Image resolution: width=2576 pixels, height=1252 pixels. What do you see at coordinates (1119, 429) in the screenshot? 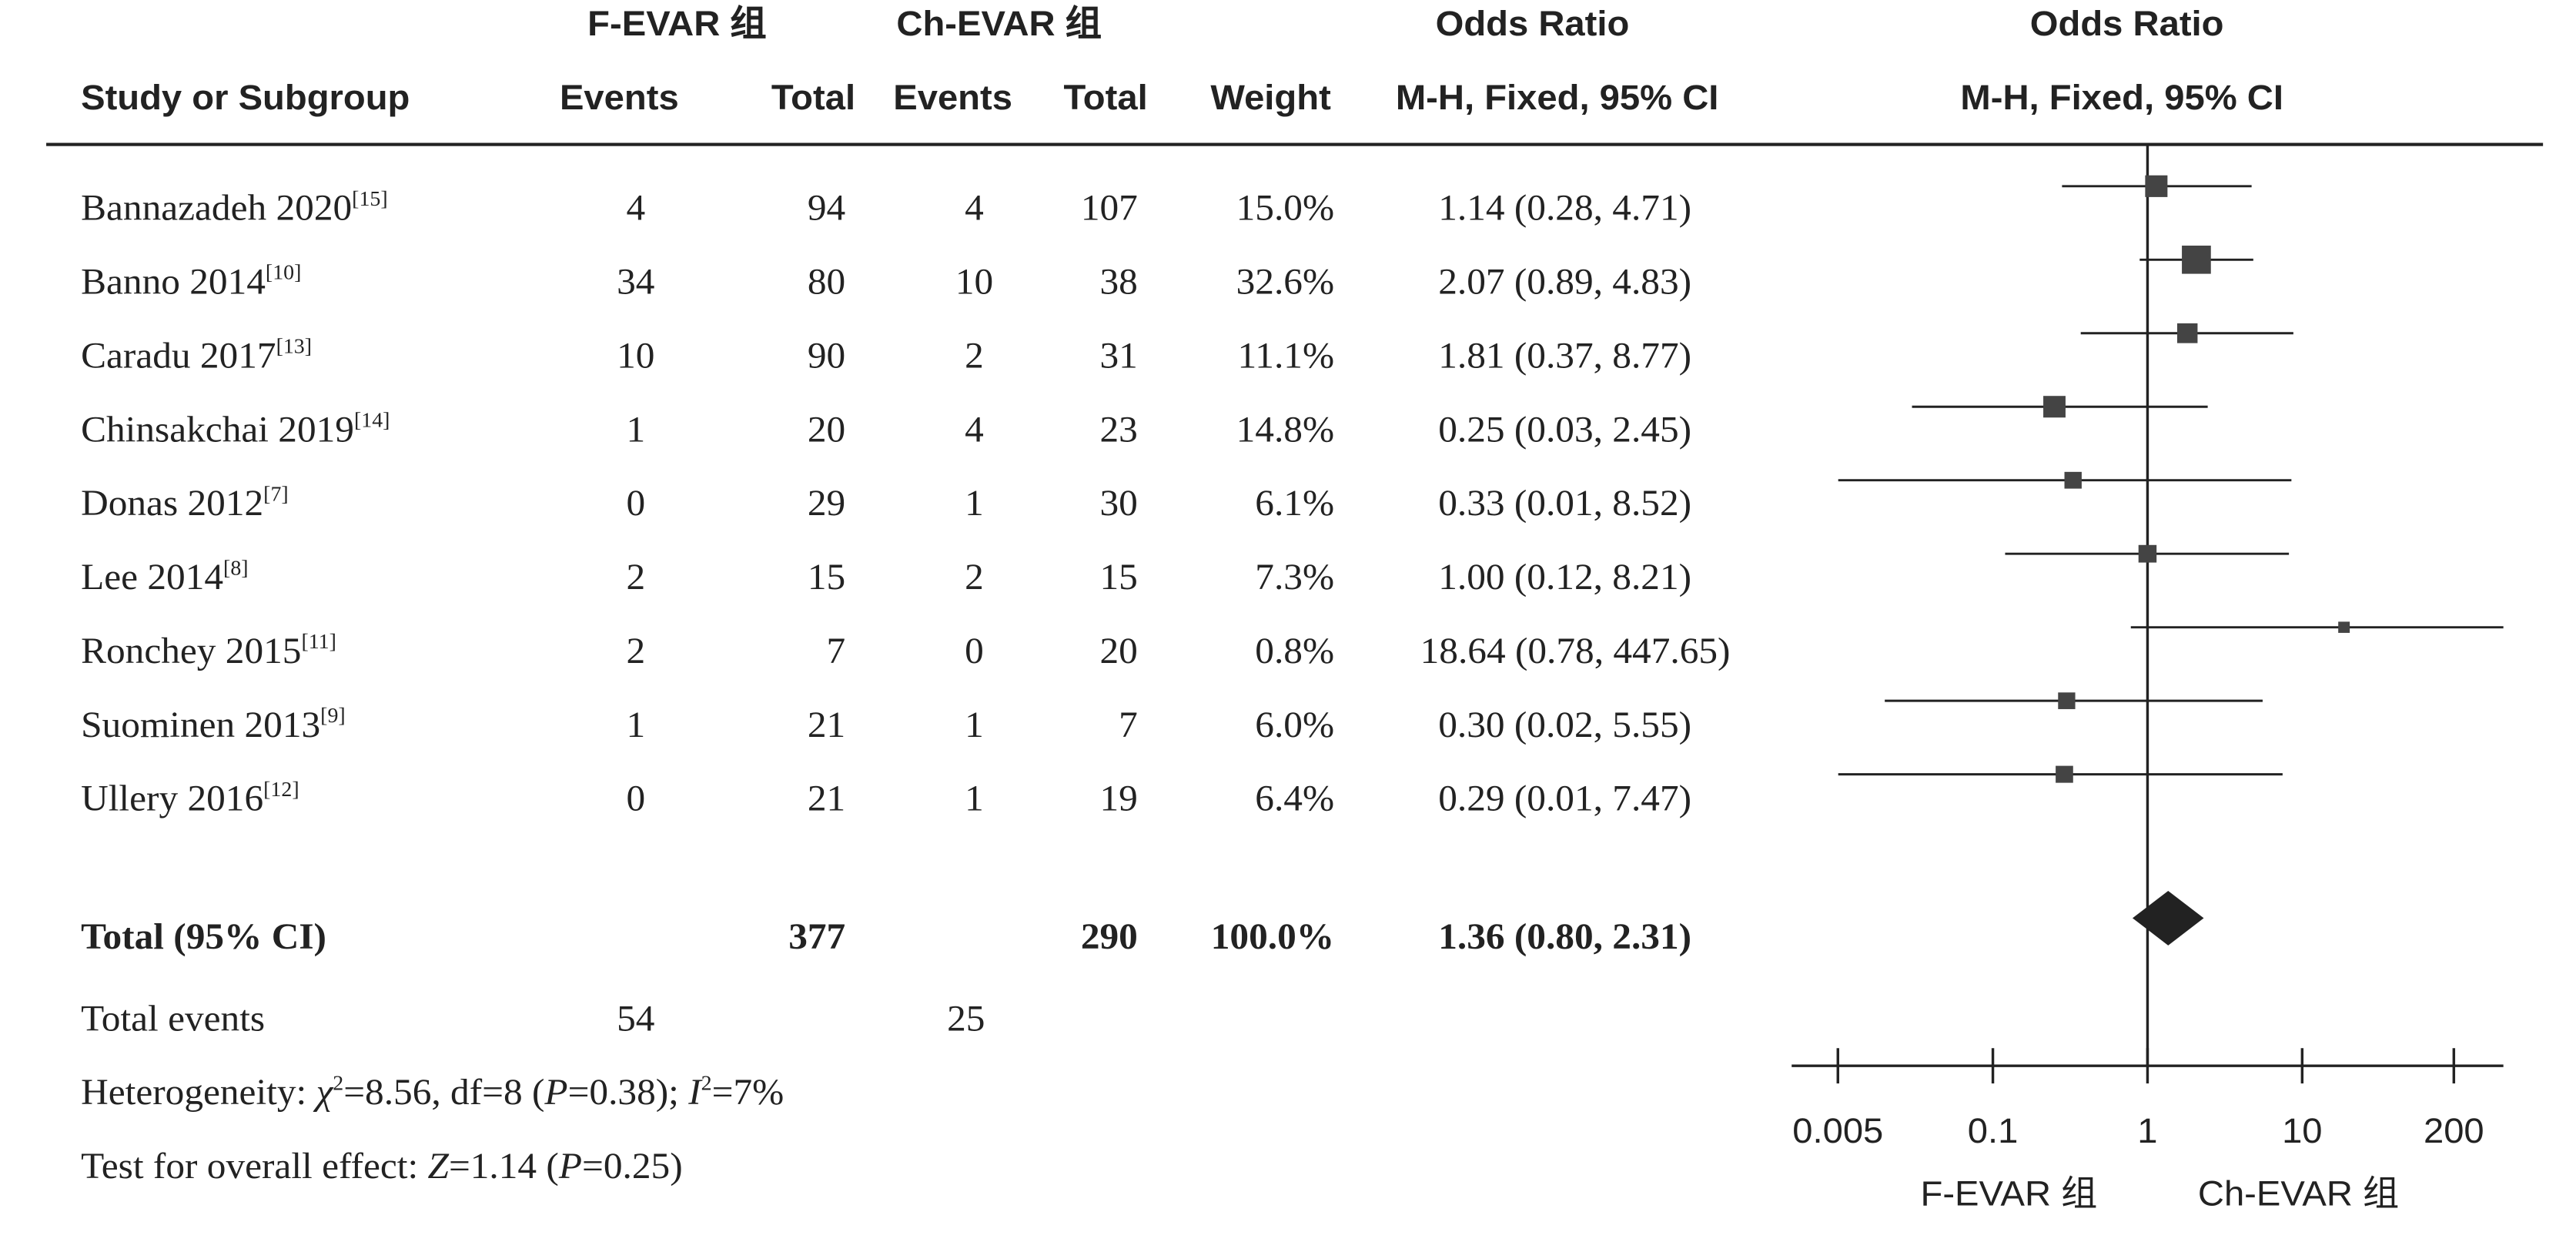
I see `study-total2: 23` at bounding box center [1119, 429].